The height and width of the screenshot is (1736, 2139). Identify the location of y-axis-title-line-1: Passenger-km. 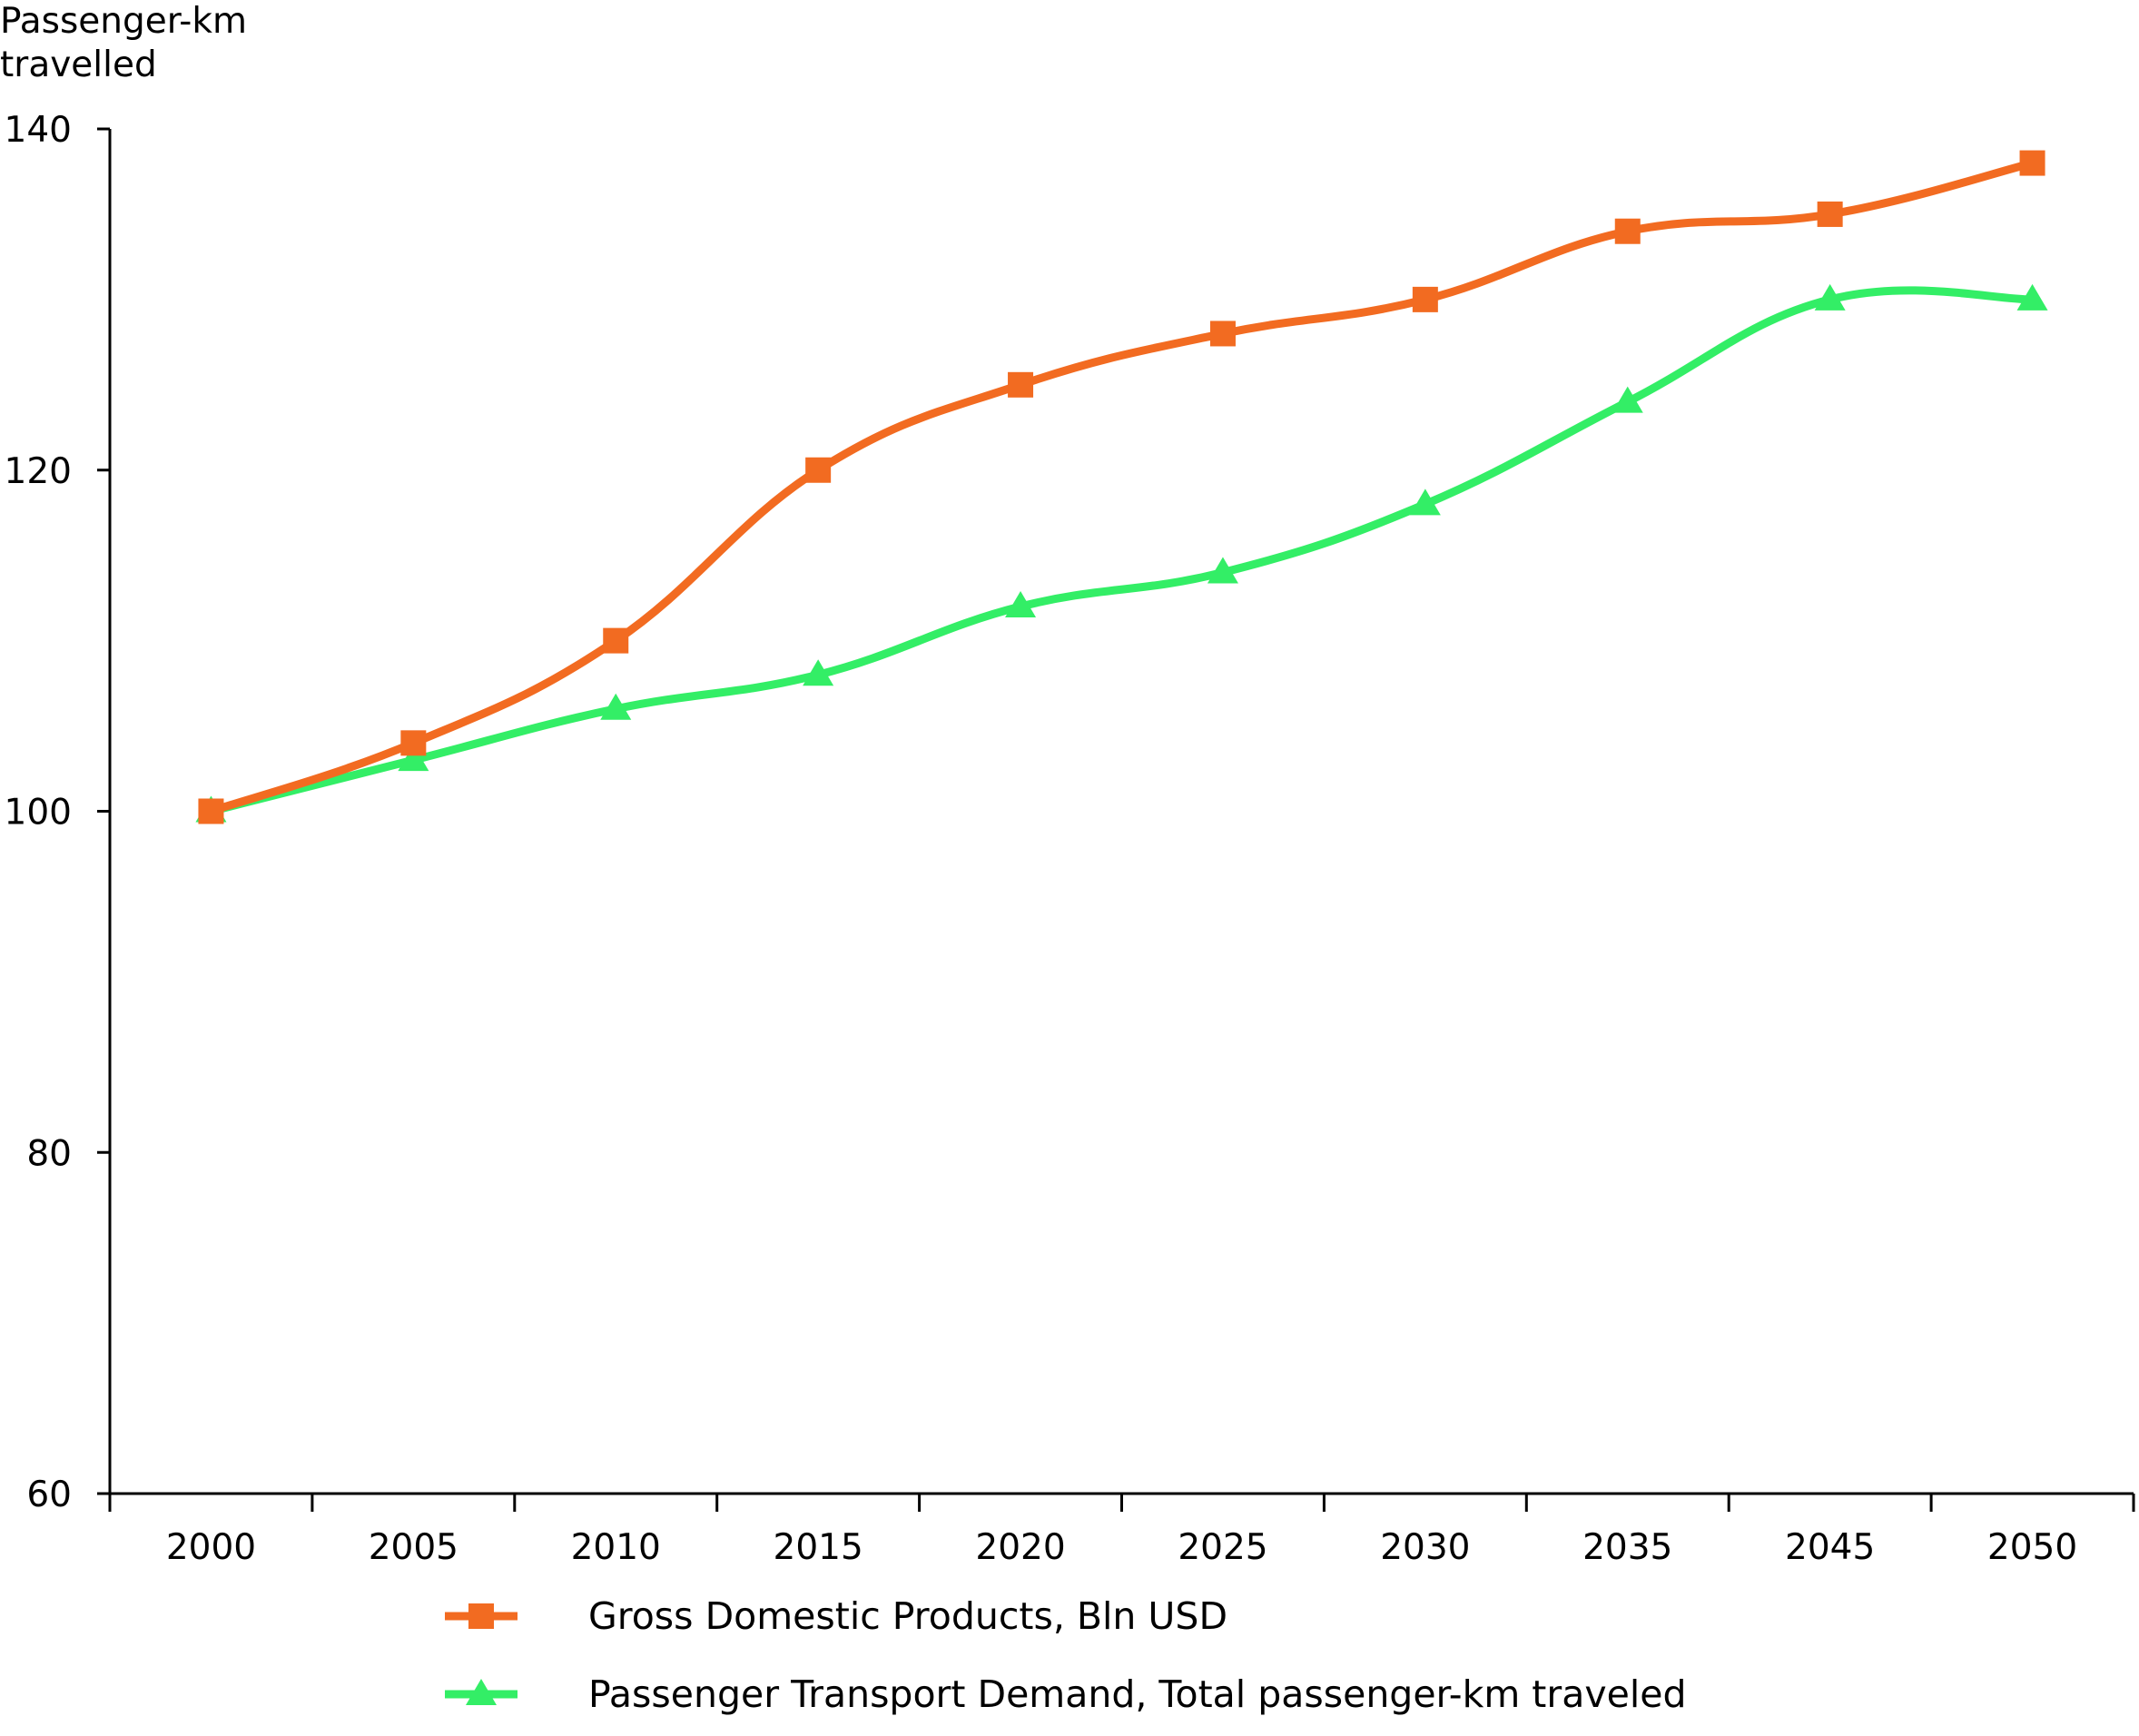
(123, 21).